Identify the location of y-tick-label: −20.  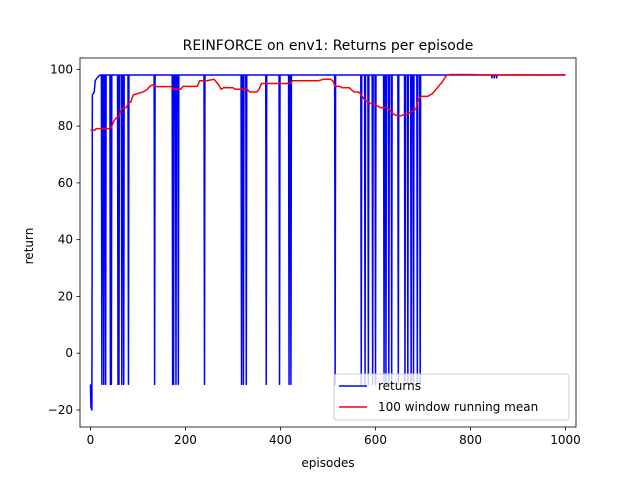
(60, 410).